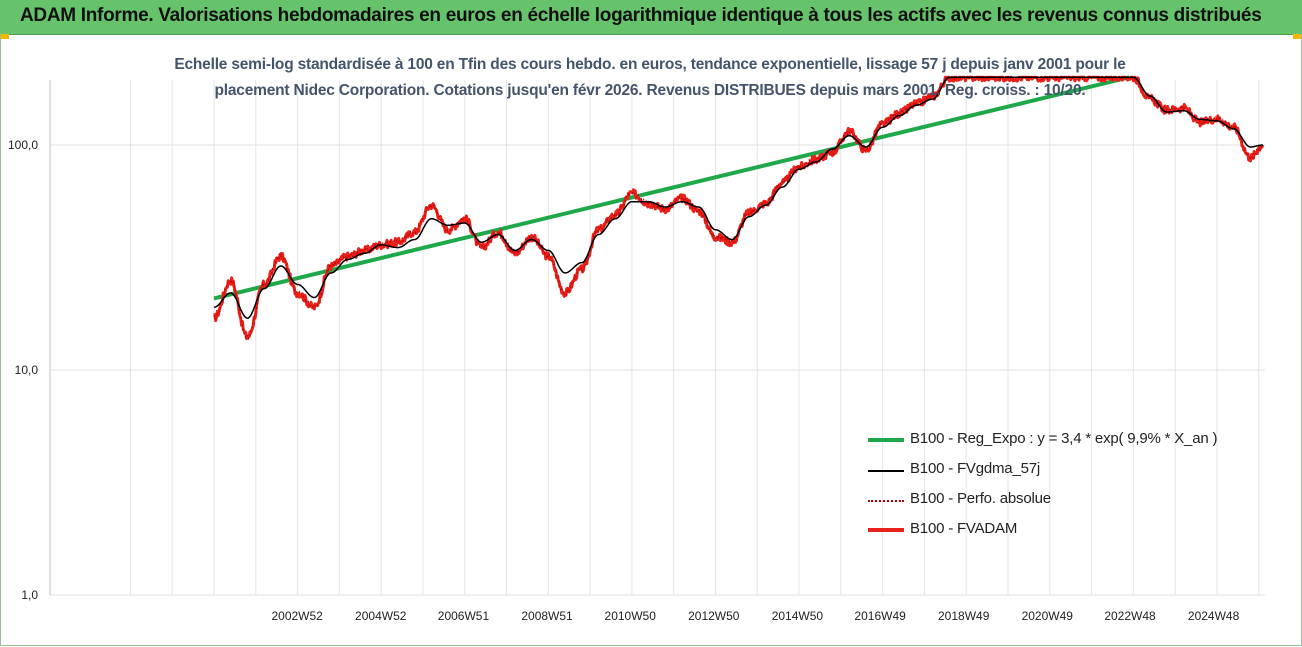  I want to click on corner-marker-left, so click(4, 36).